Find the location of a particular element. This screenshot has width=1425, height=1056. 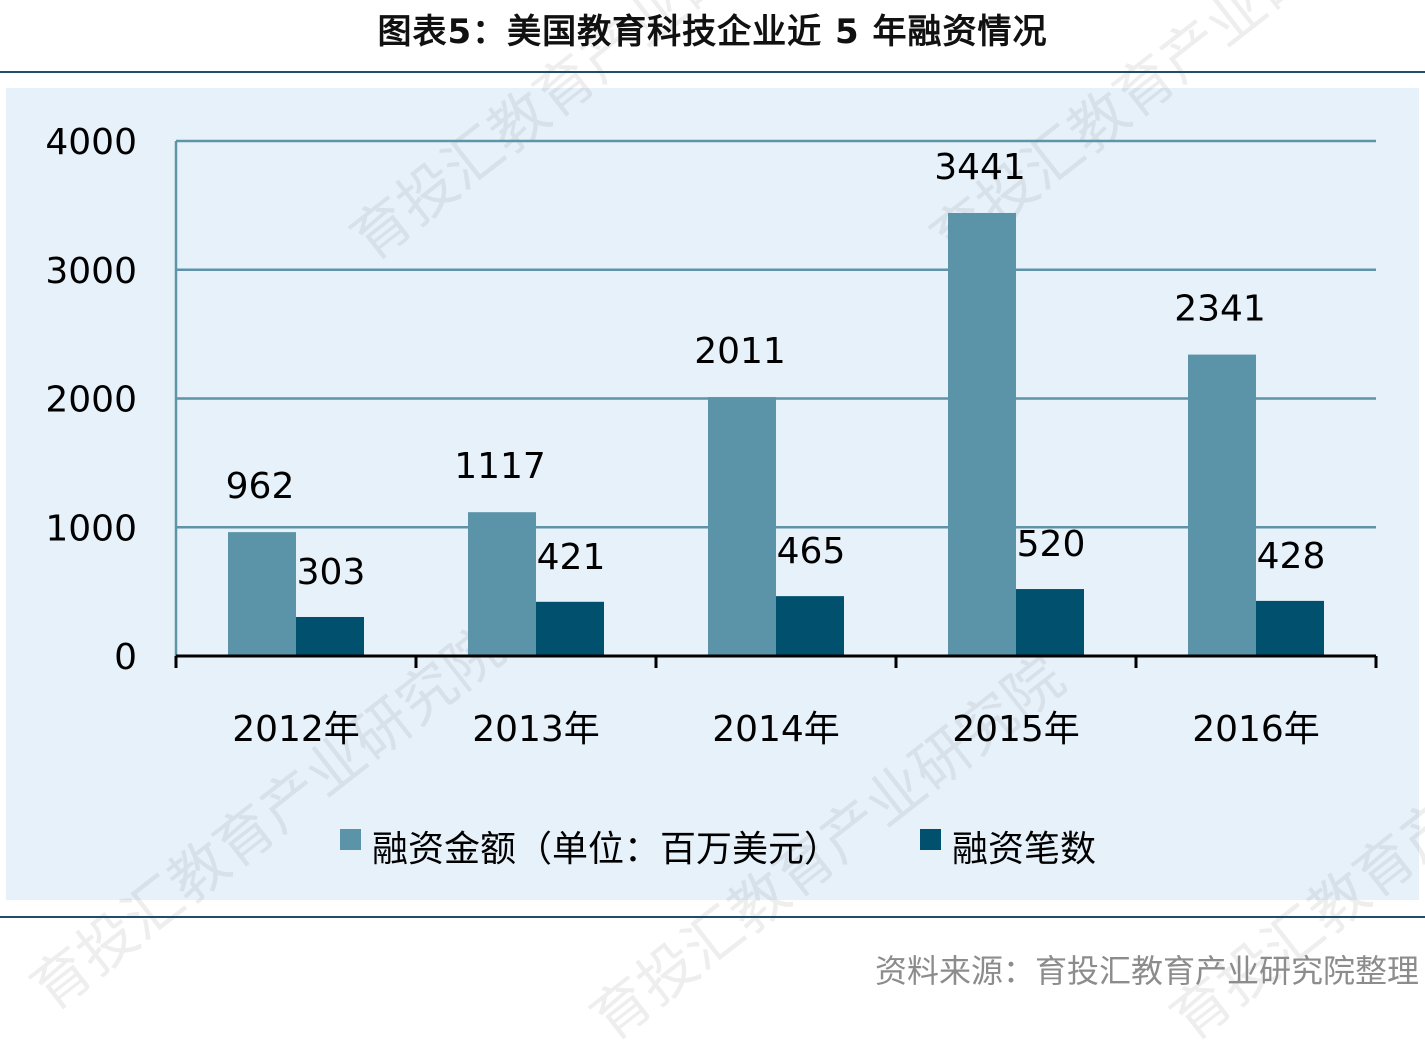

data-label-count: 421 is located at coordinates (571, 557).